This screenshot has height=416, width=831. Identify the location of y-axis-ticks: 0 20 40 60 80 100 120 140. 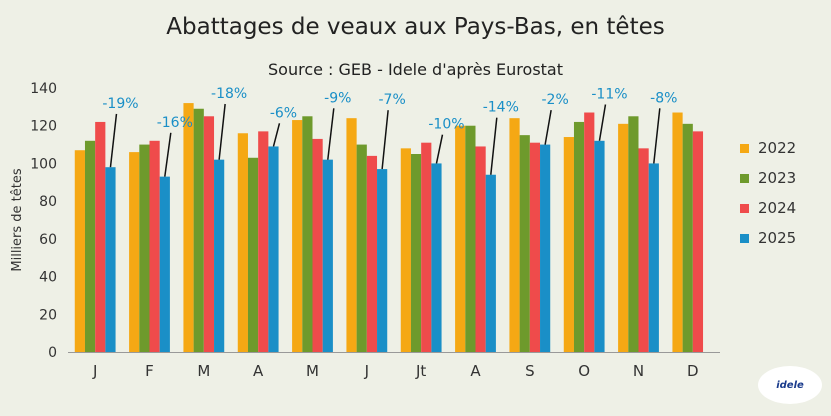
(43, 221).